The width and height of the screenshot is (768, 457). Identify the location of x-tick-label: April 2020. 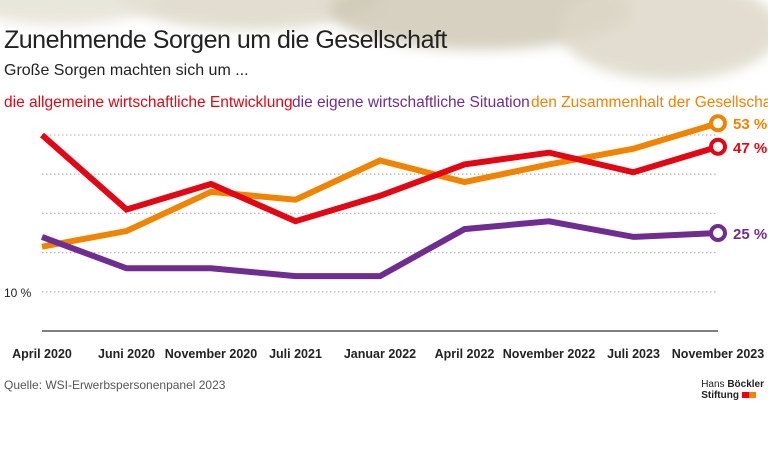
(42, 354).